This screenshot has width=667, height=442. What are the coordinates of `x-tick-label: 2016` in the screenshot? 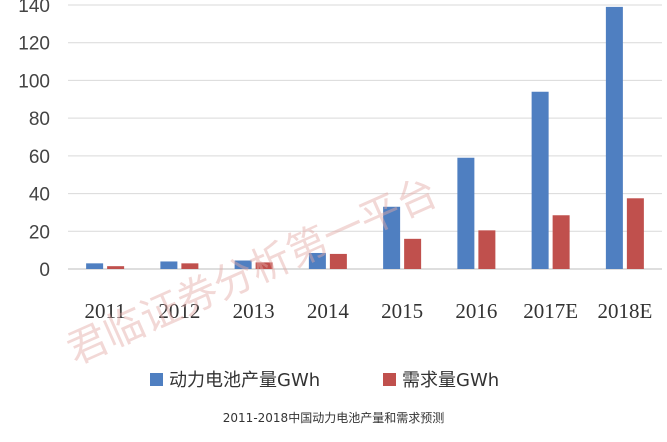 It's located at (476, 311).